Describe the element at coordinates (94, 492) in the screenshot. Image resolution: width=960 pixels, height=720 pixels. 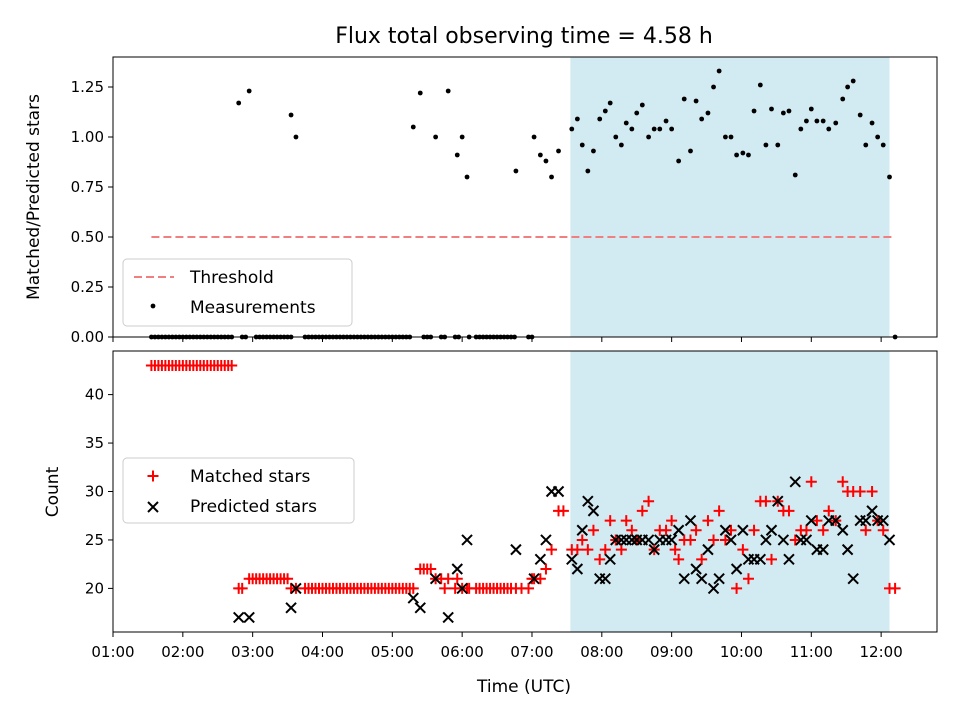
I see `y-tick-label: 30` at that location.